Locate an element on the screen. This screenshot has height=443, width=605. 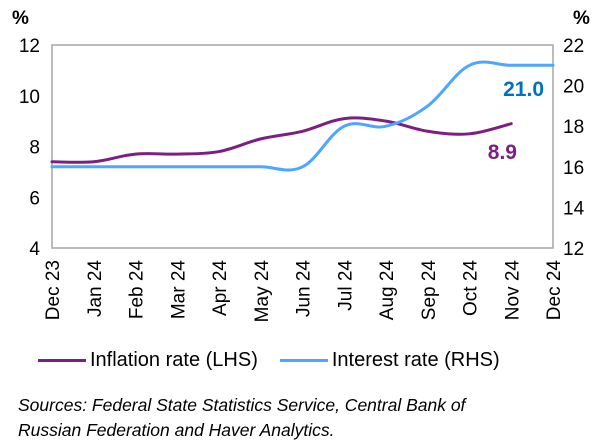
left-tick-label: 10 is located at coordinates (29, 97).